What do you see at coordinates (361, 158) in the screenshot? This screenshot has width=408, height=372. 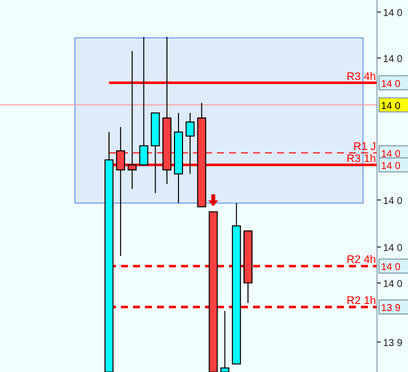 I see `ref-line-label: R3 1h` at bounding box center [361, 158].